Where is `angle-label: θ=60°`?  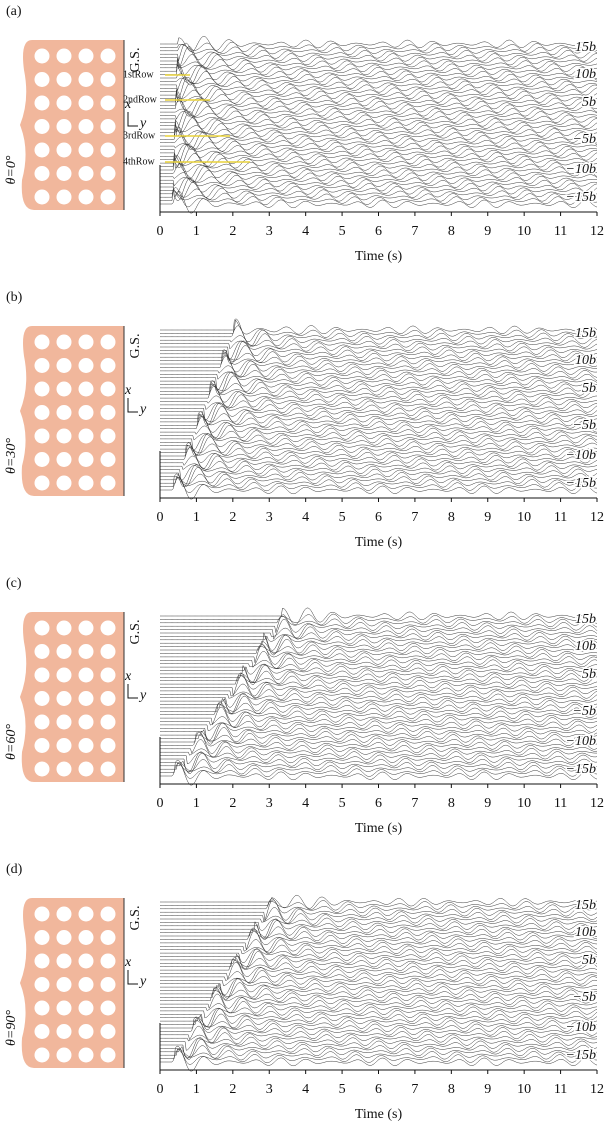
angle-label: θ=60° is located at coordinates (11, 742).